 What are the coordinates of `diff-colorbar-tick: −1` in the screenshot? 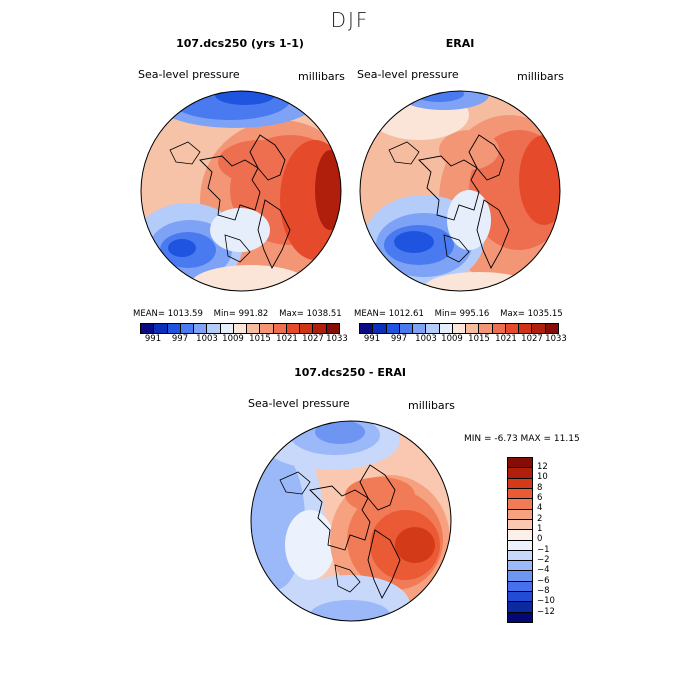 It's located at (543, 550).